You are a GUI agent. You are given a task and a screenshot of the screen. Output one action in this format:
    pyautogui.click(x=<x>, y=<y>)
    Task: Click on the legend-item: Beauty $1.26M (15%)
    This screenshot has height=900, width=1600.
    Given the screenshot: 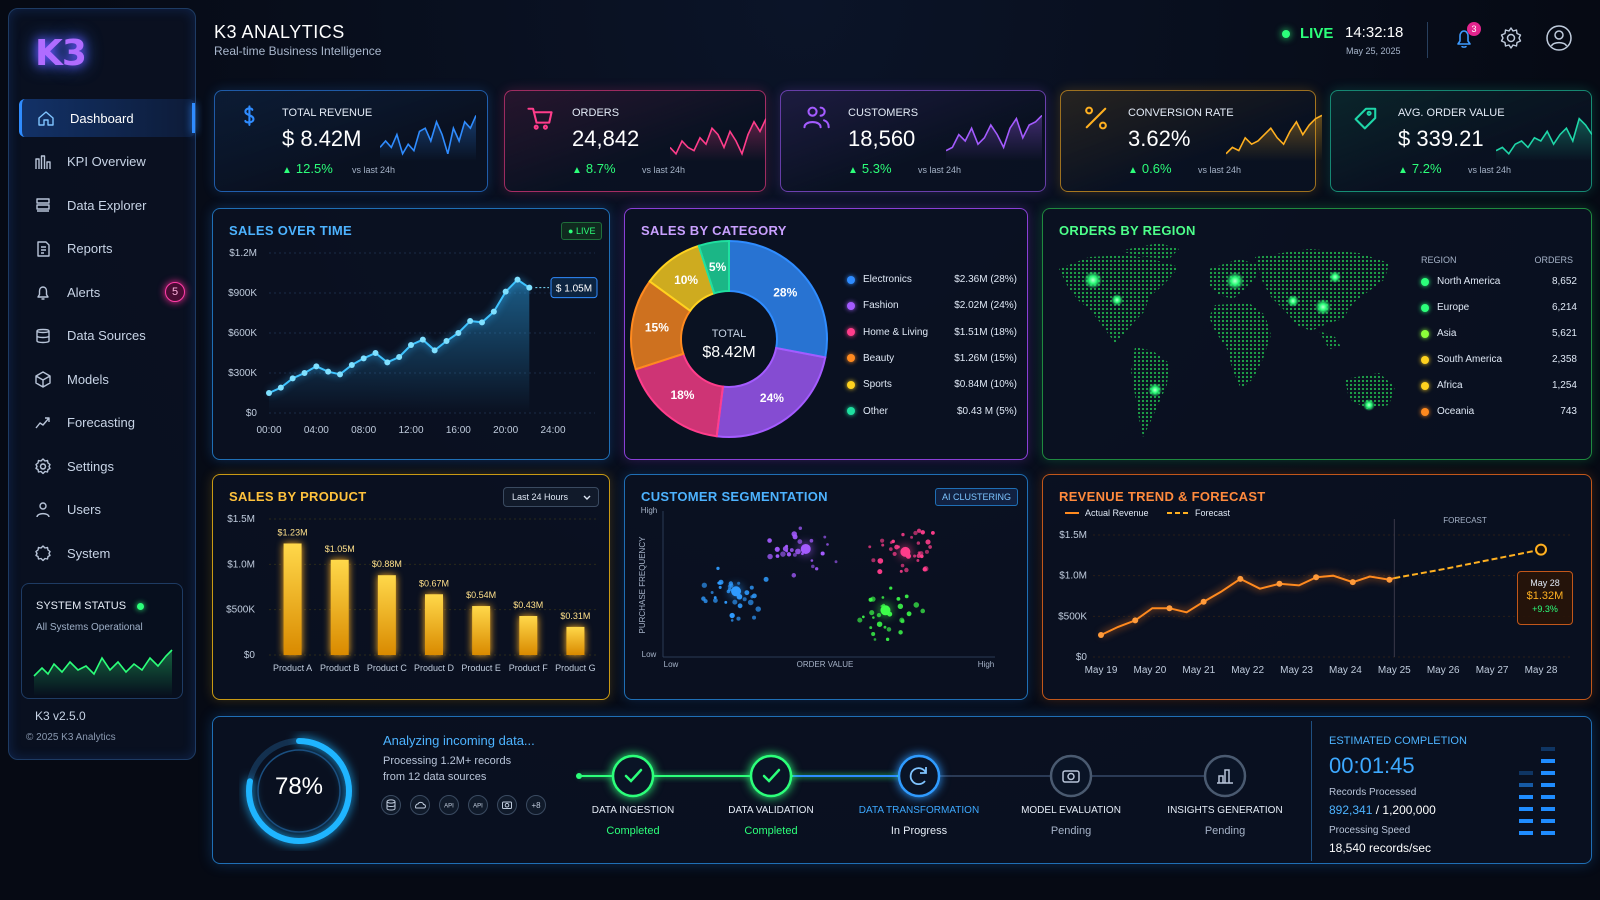 What is the action you would take?
    pyautogui.click(x=932, y=358)
    